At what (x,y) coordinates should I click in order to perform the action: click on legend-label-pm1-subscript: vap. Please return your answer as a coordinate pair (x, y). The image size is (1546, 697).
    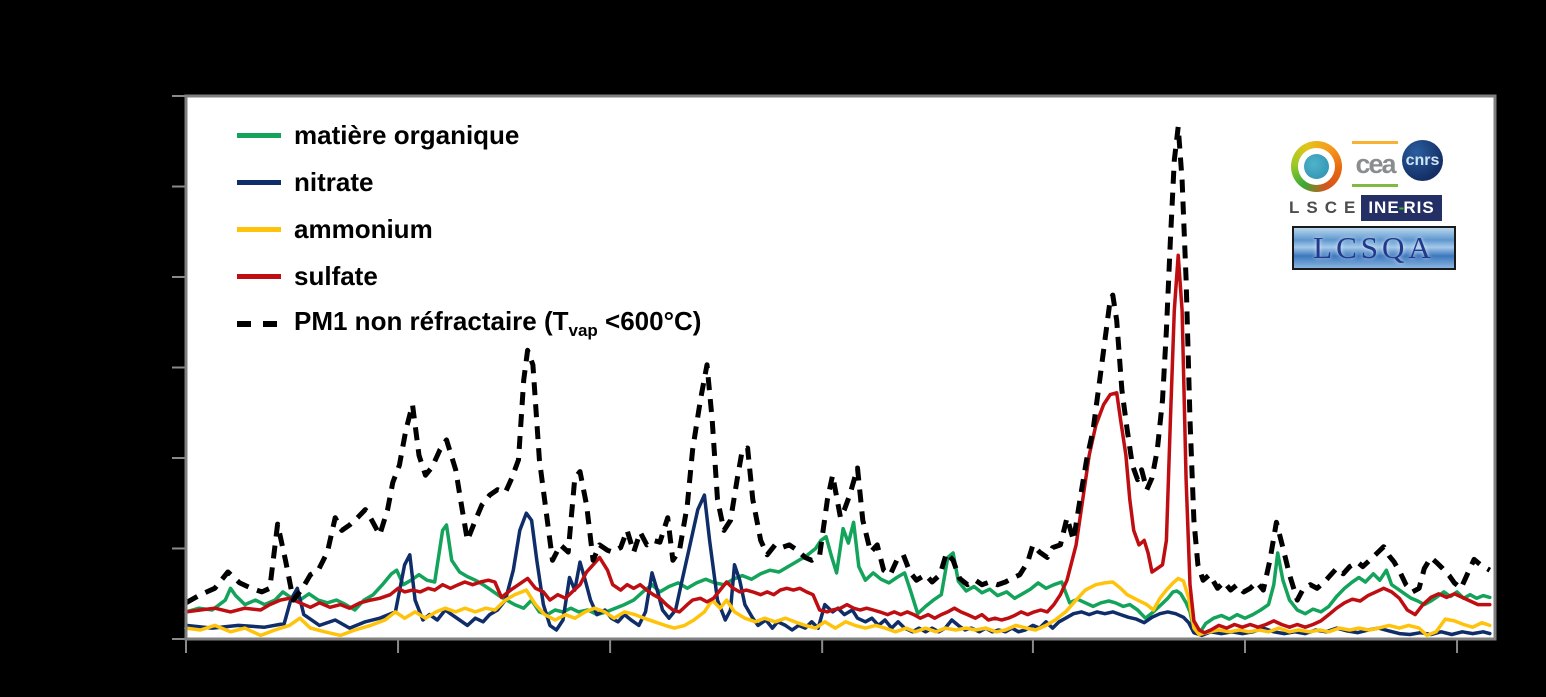
    Looking at the image, I should click on (583, 330).